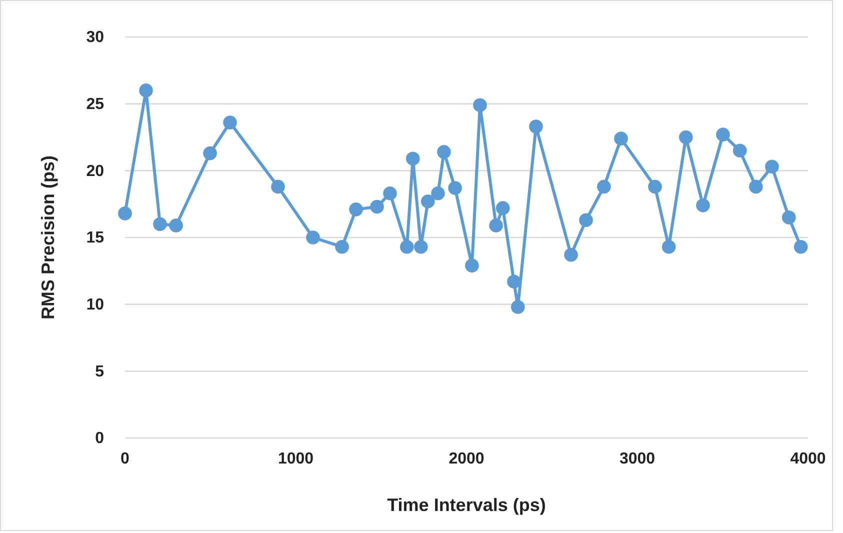 This screenshot has width=843, height=533. What do you see at coordinates (637, 459) in the screenshot?
I see `x-tick-label: 3000` at bounding box center [637, 459].